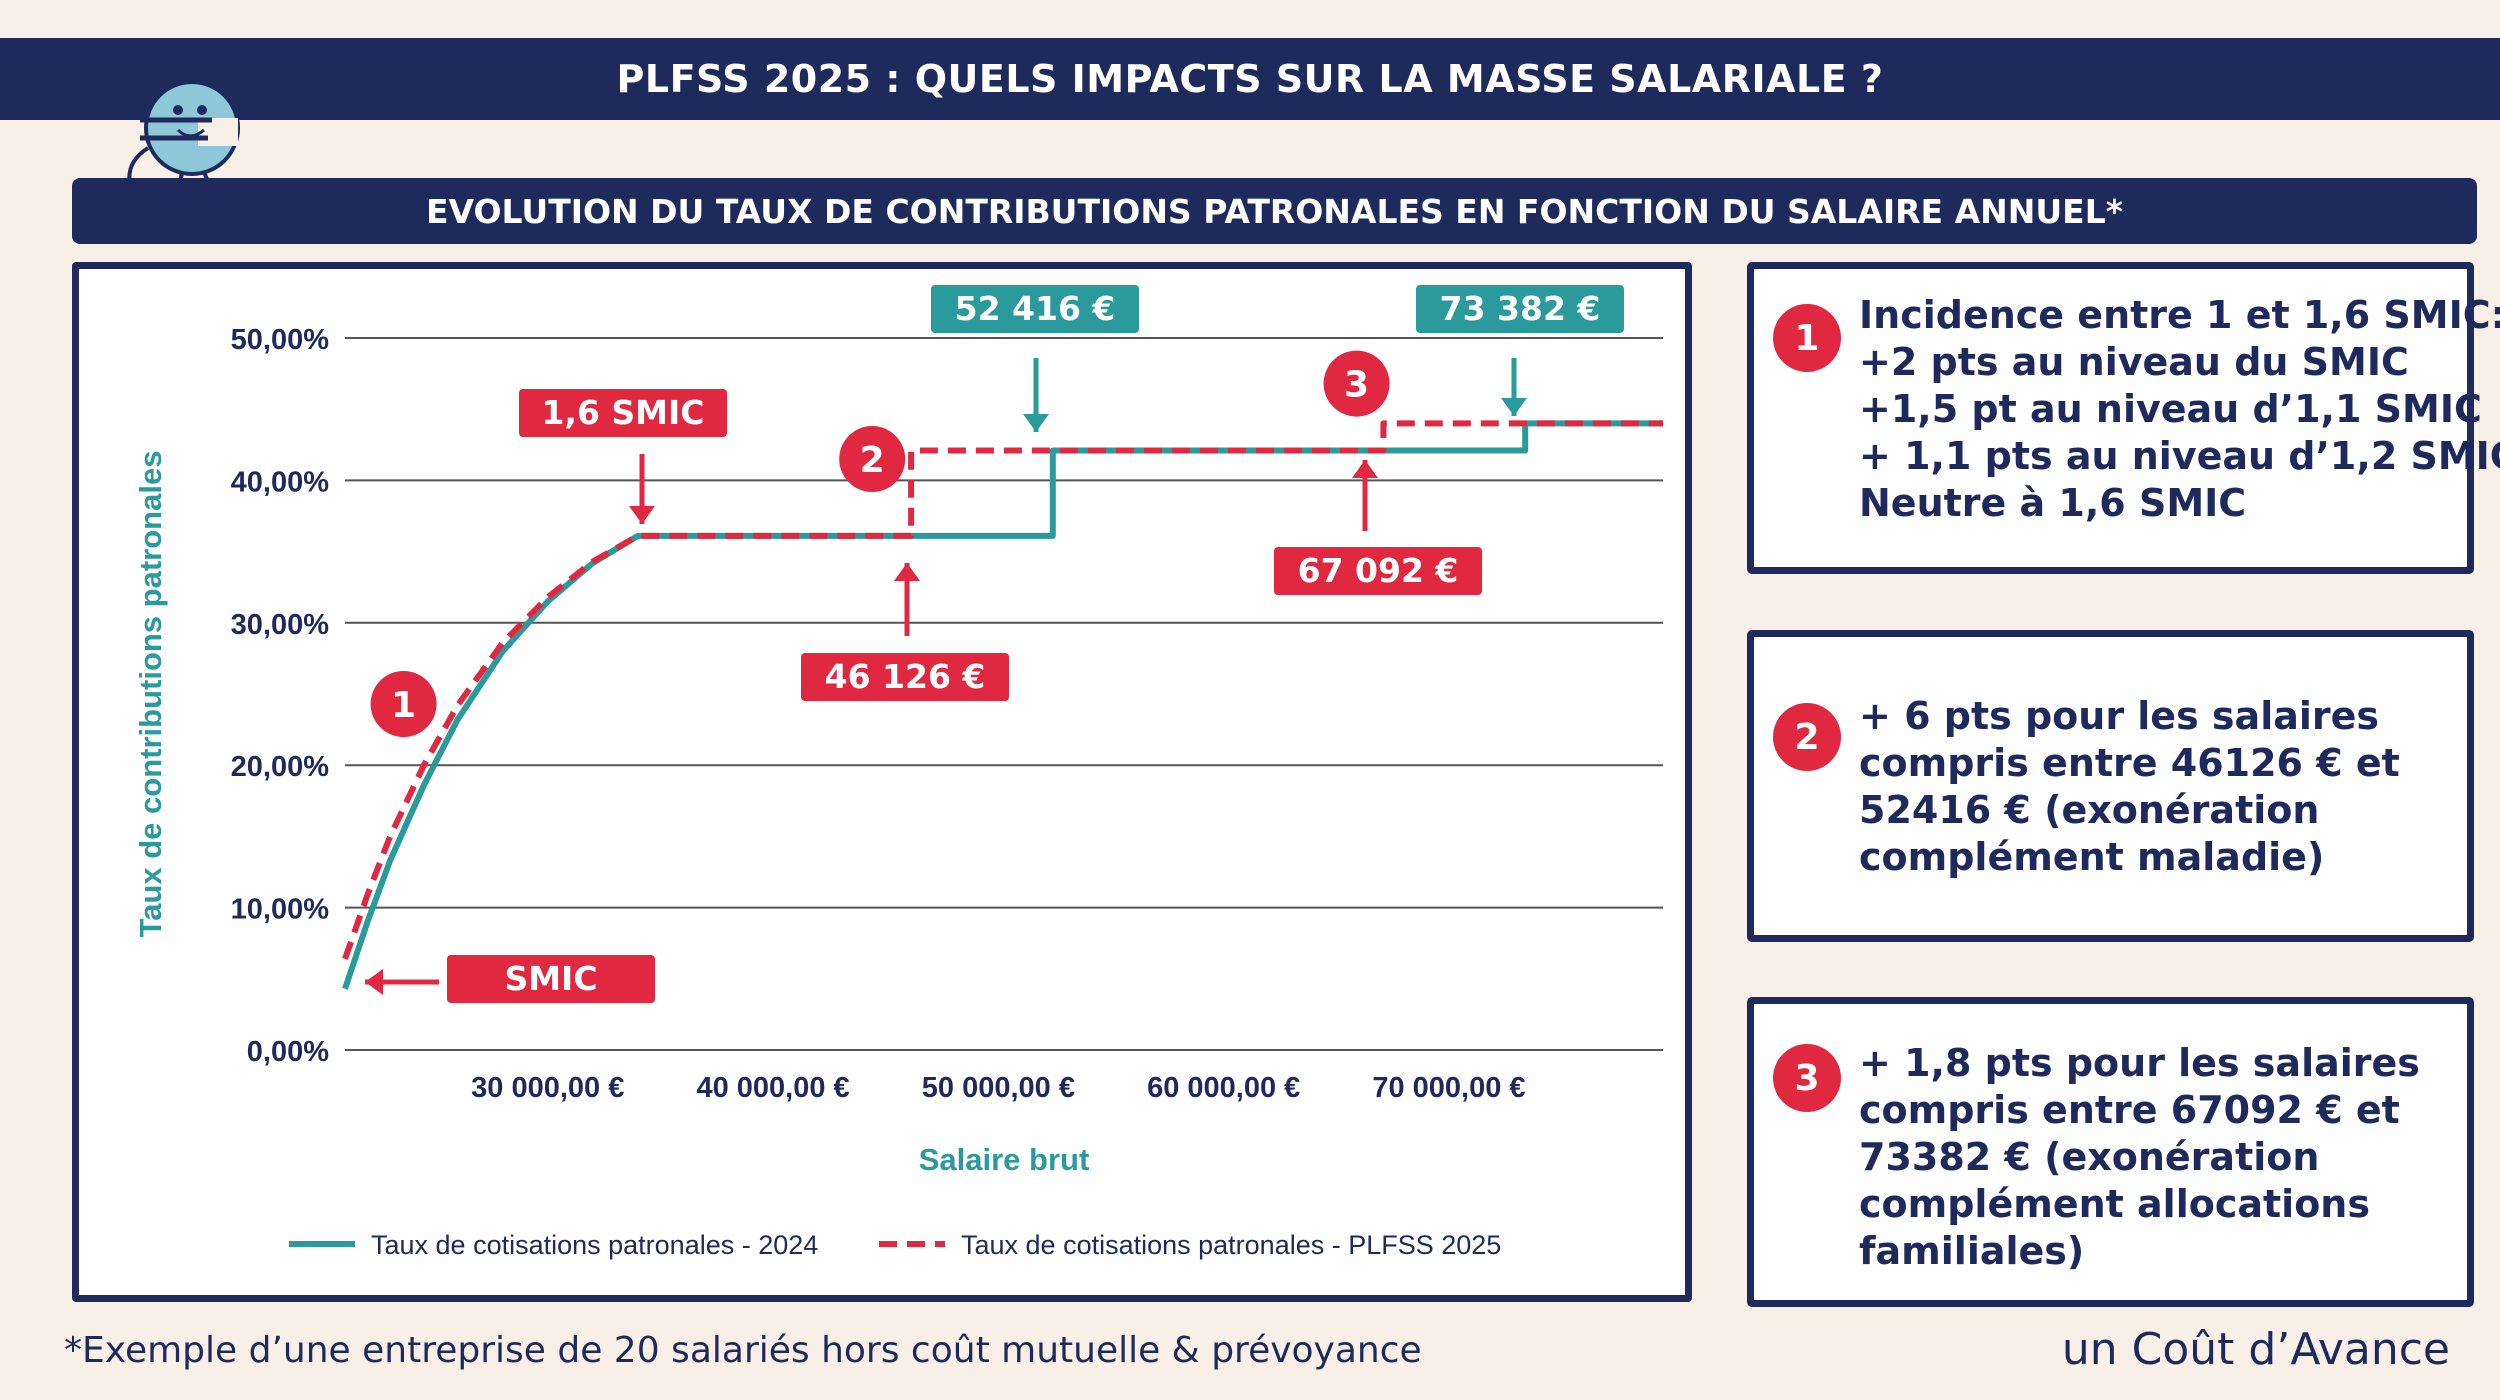 This screenshot has height=1400, width=2500. What do you see at coordinates (2129, 763) in the screenshot?
I see `info-box-line: compris entre 46126 € et` at bounding box center [2129, 763].